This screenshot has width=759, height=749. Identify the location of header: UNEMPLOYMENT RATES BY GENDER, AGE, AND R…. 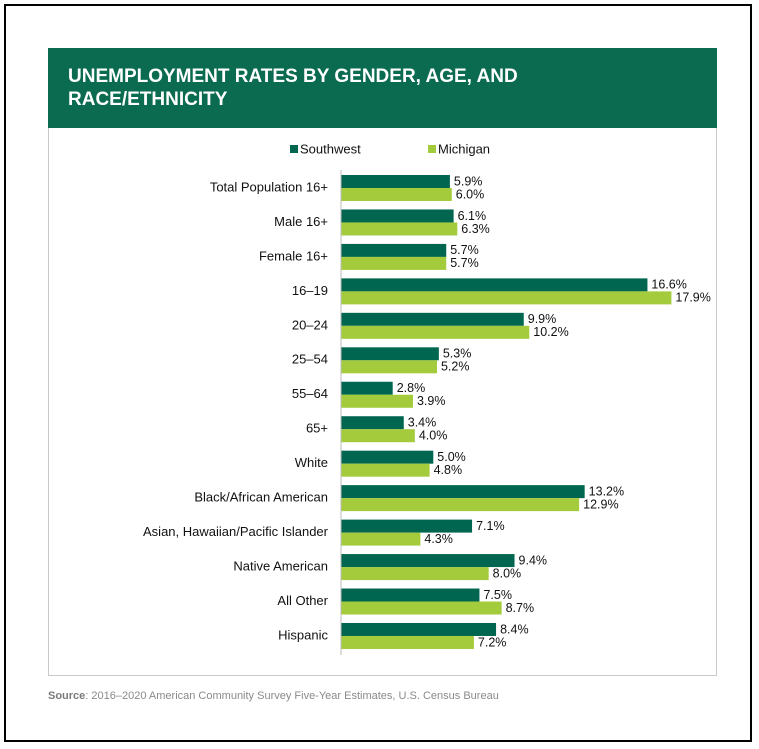
(382, 88).